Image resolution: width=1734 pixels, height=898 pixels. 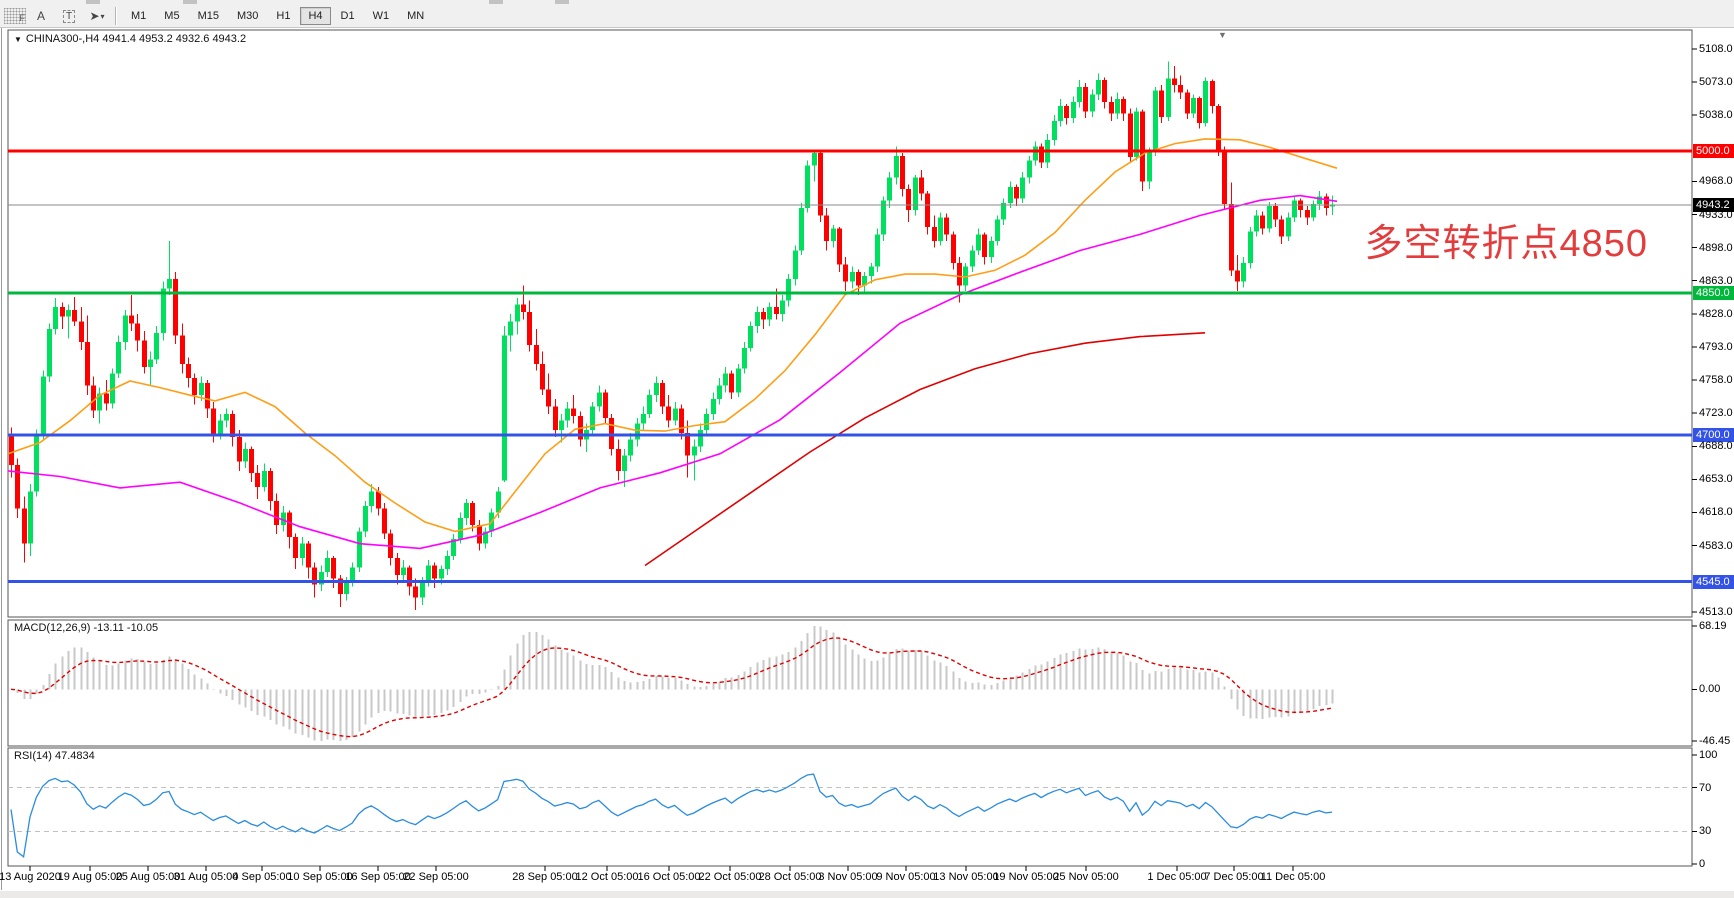 I want to click on price-tick-4653.0: 4653.0, so click(x=1716, y=479).